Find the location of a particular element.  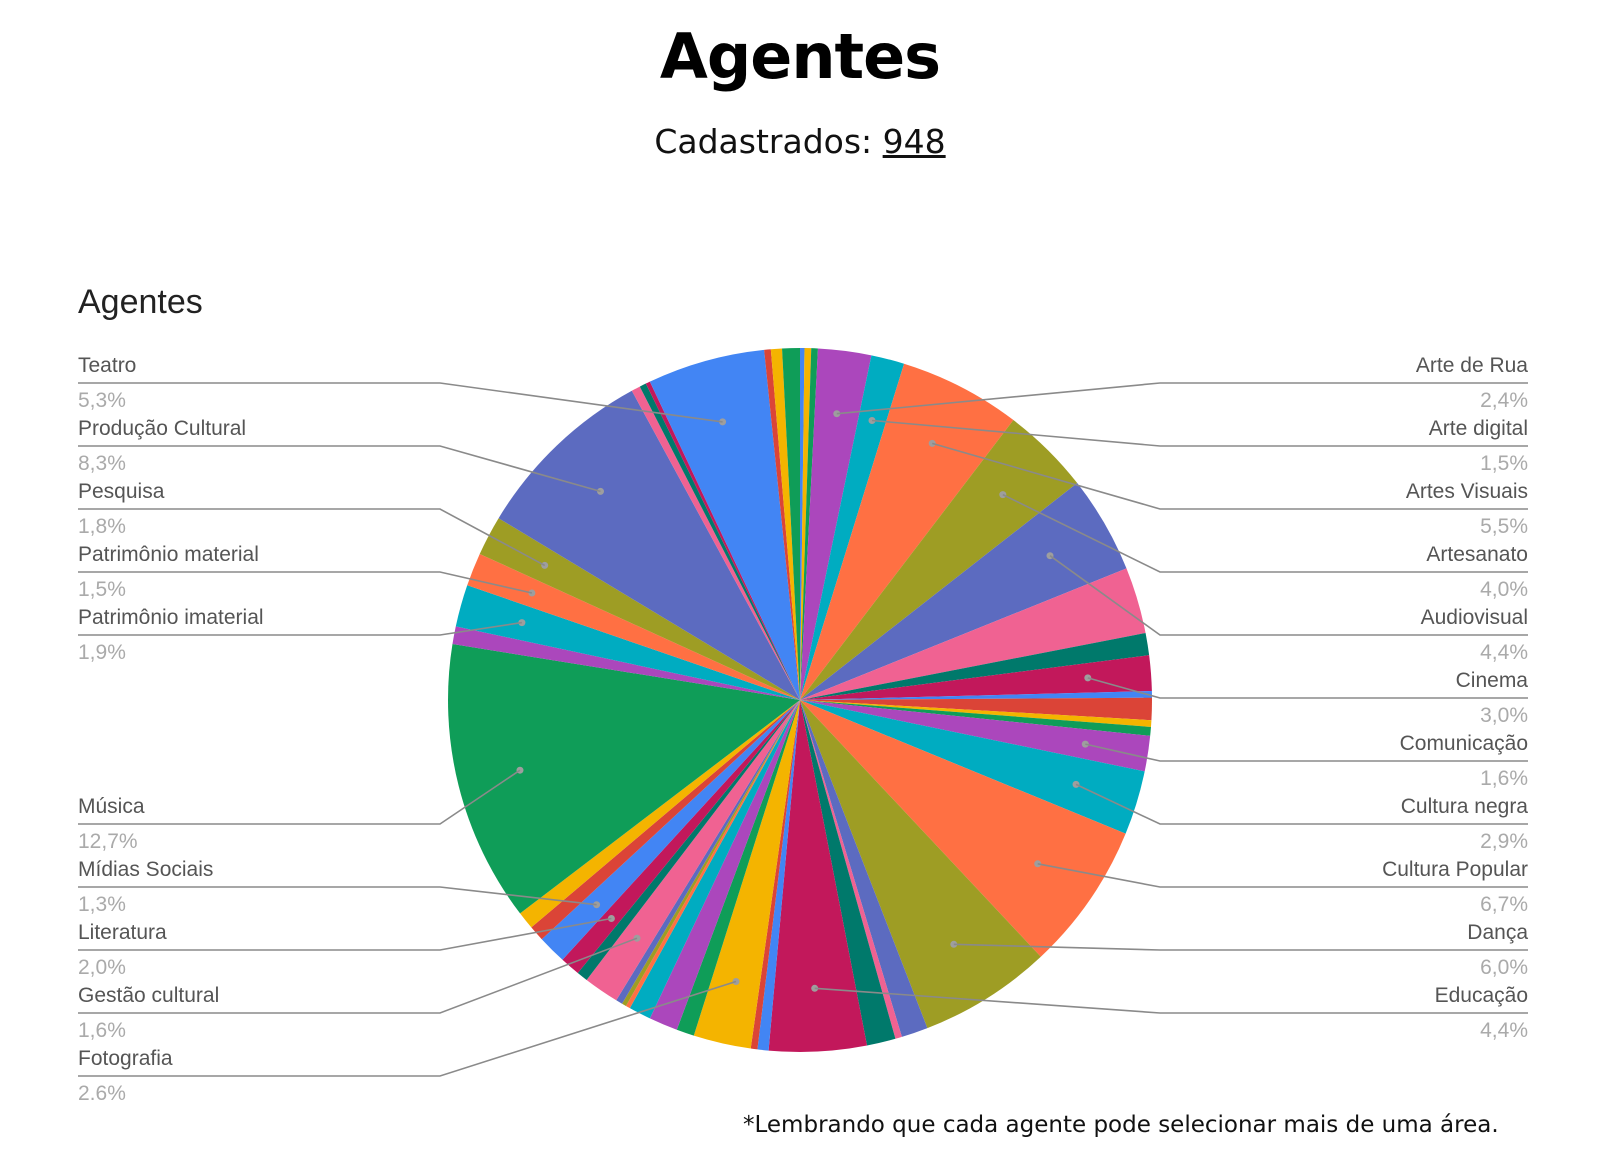

slice-label-teatro: Teatro is located at coordinates (107, 365).